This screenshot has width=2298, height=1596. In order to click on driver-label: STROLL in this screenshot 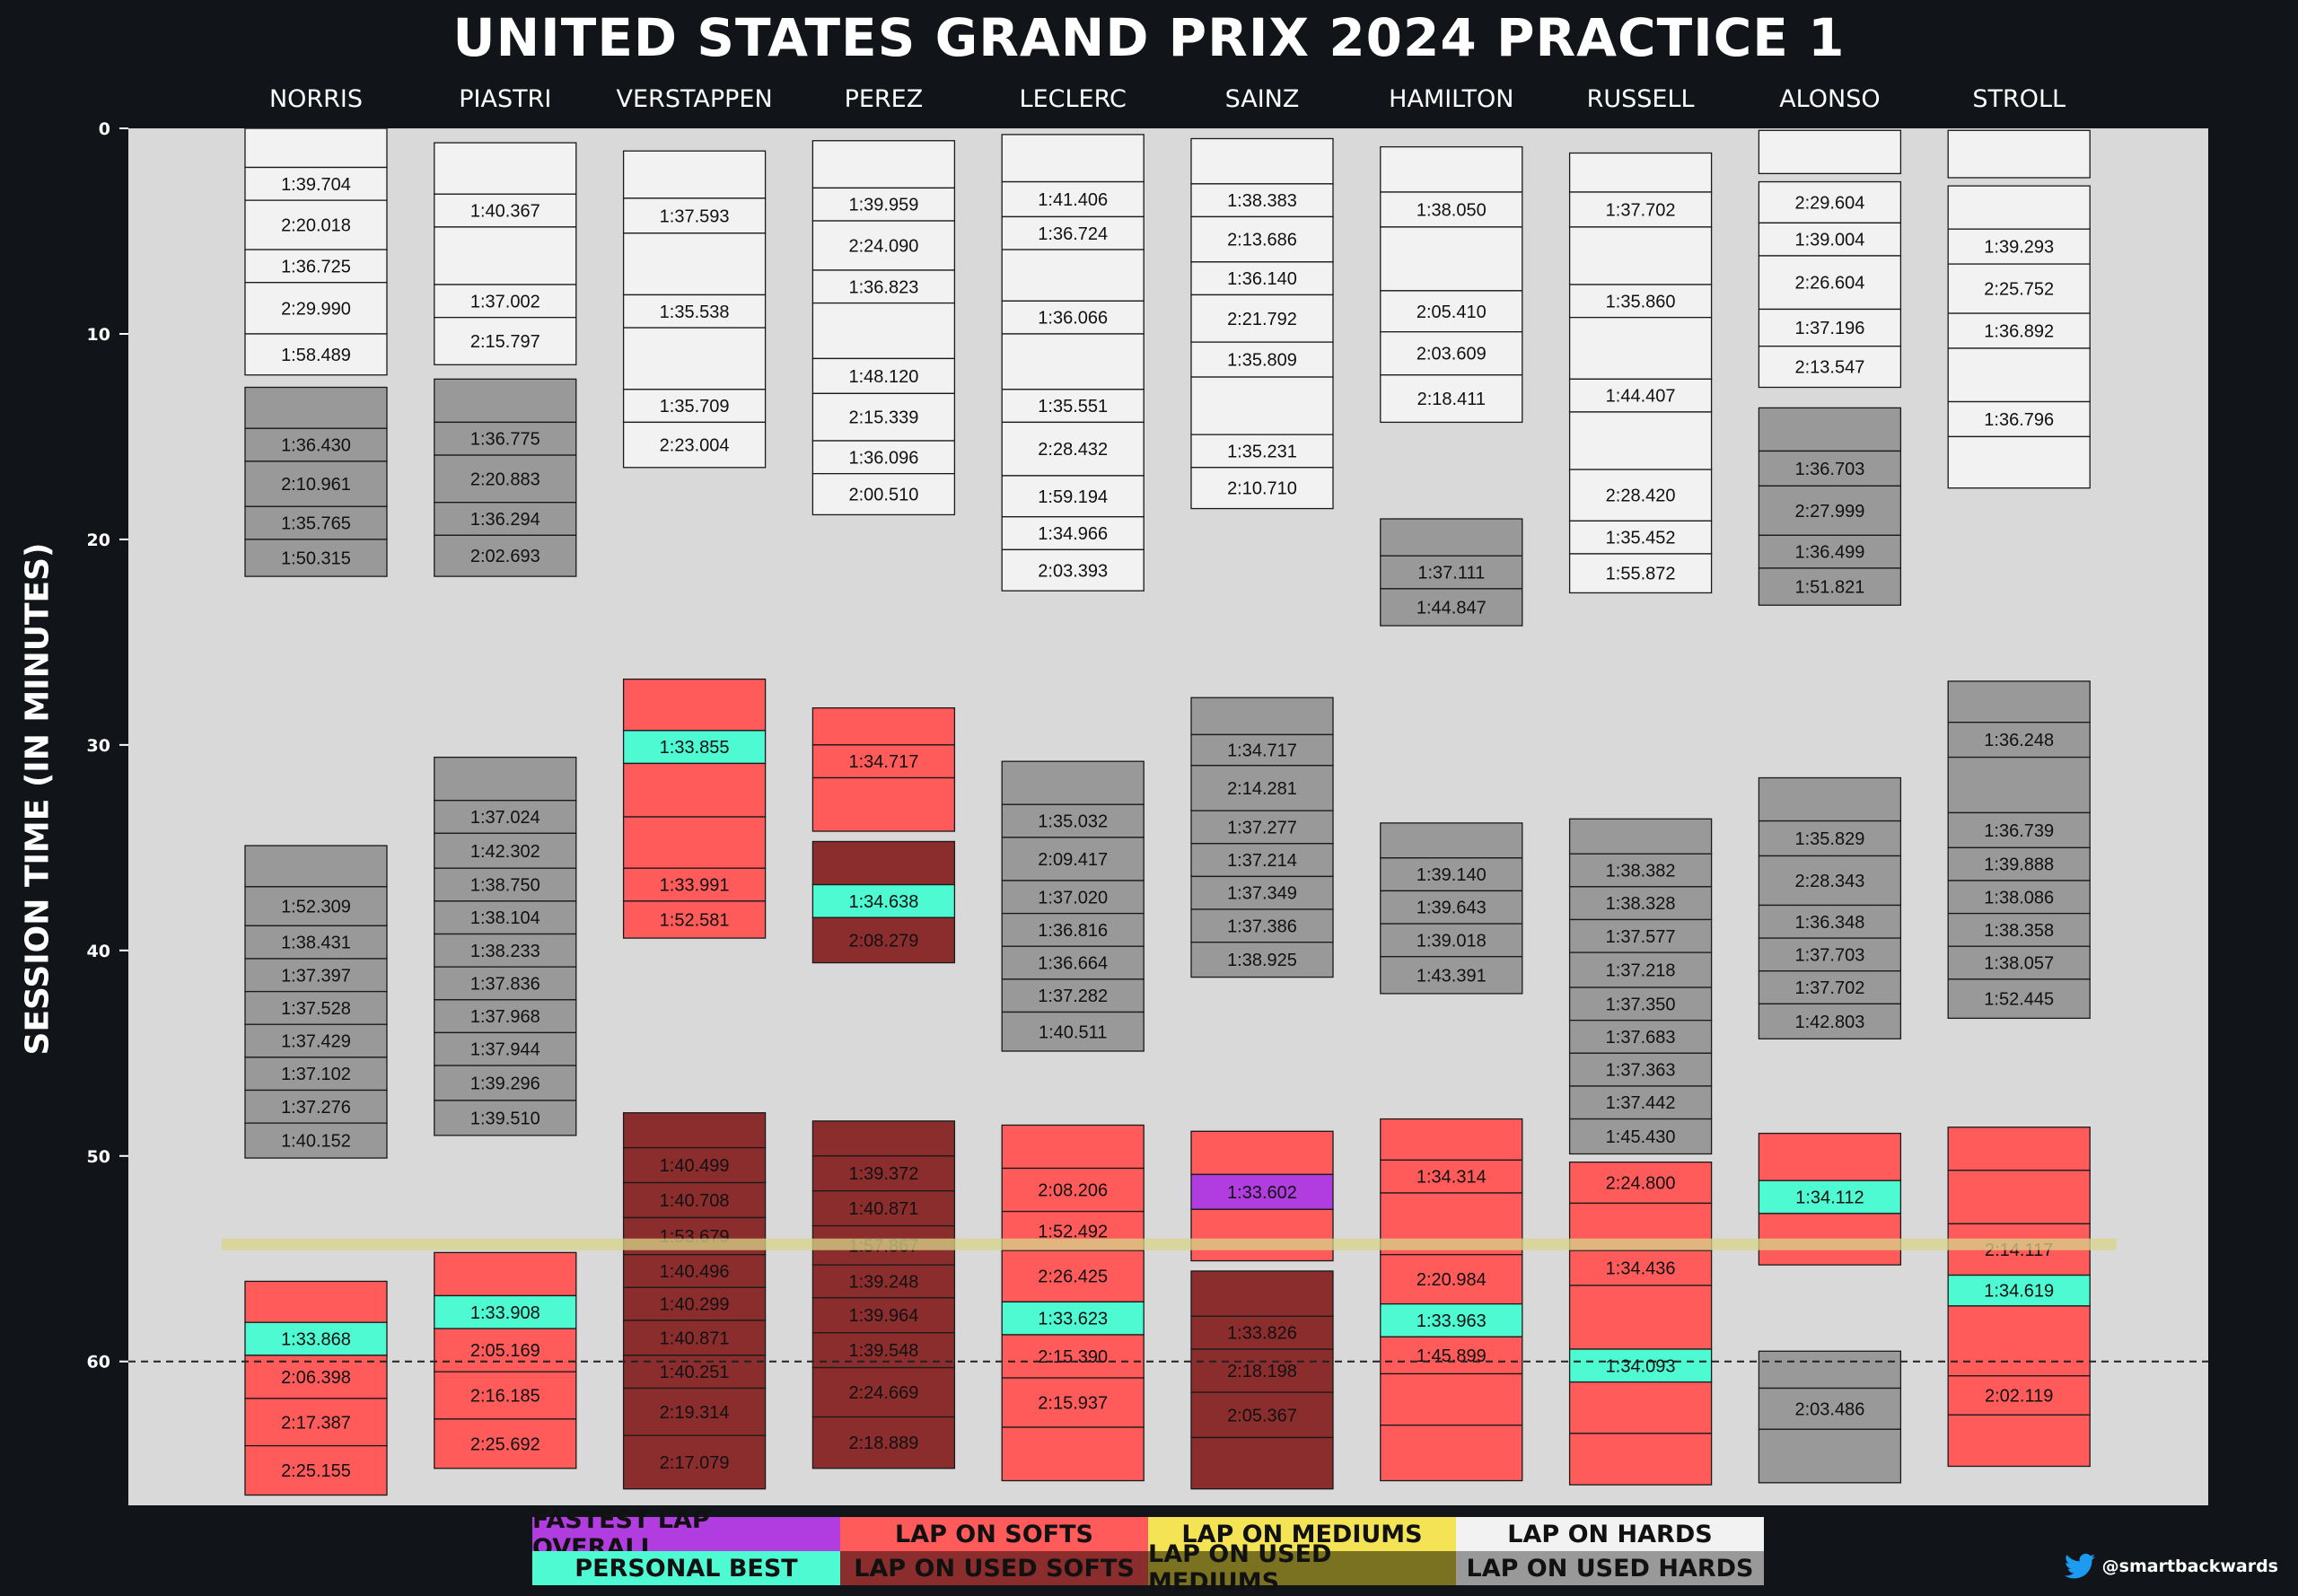, I will do `click(2019, 99)`.